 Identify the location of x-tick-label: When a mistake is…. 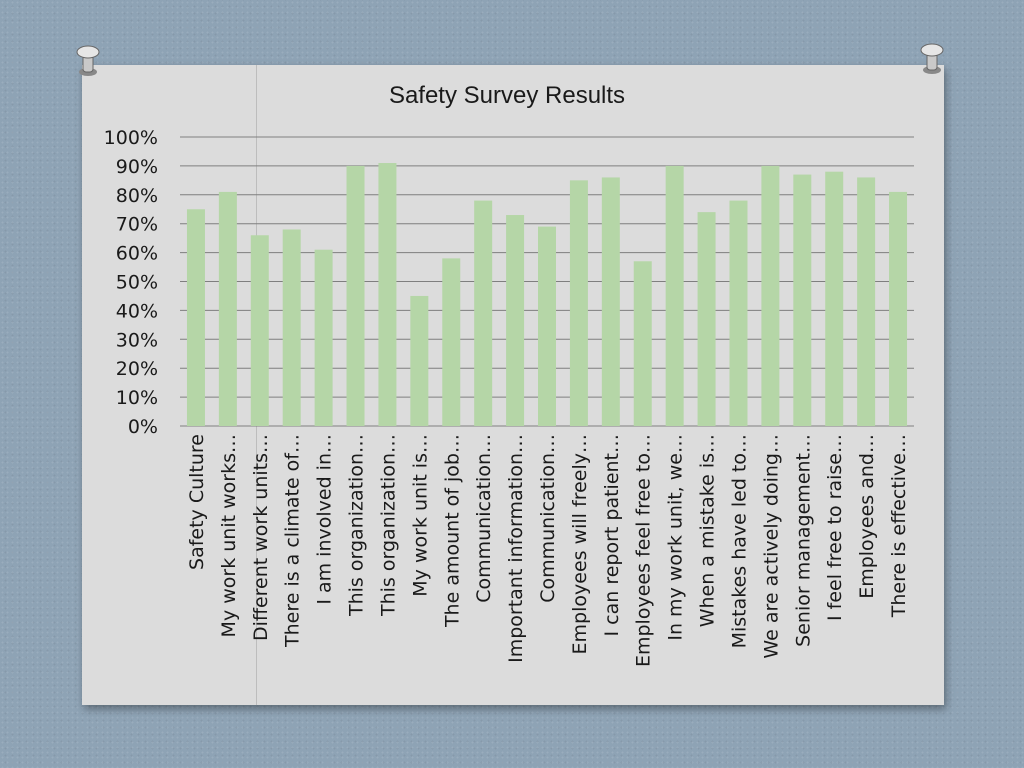
(708, 530).